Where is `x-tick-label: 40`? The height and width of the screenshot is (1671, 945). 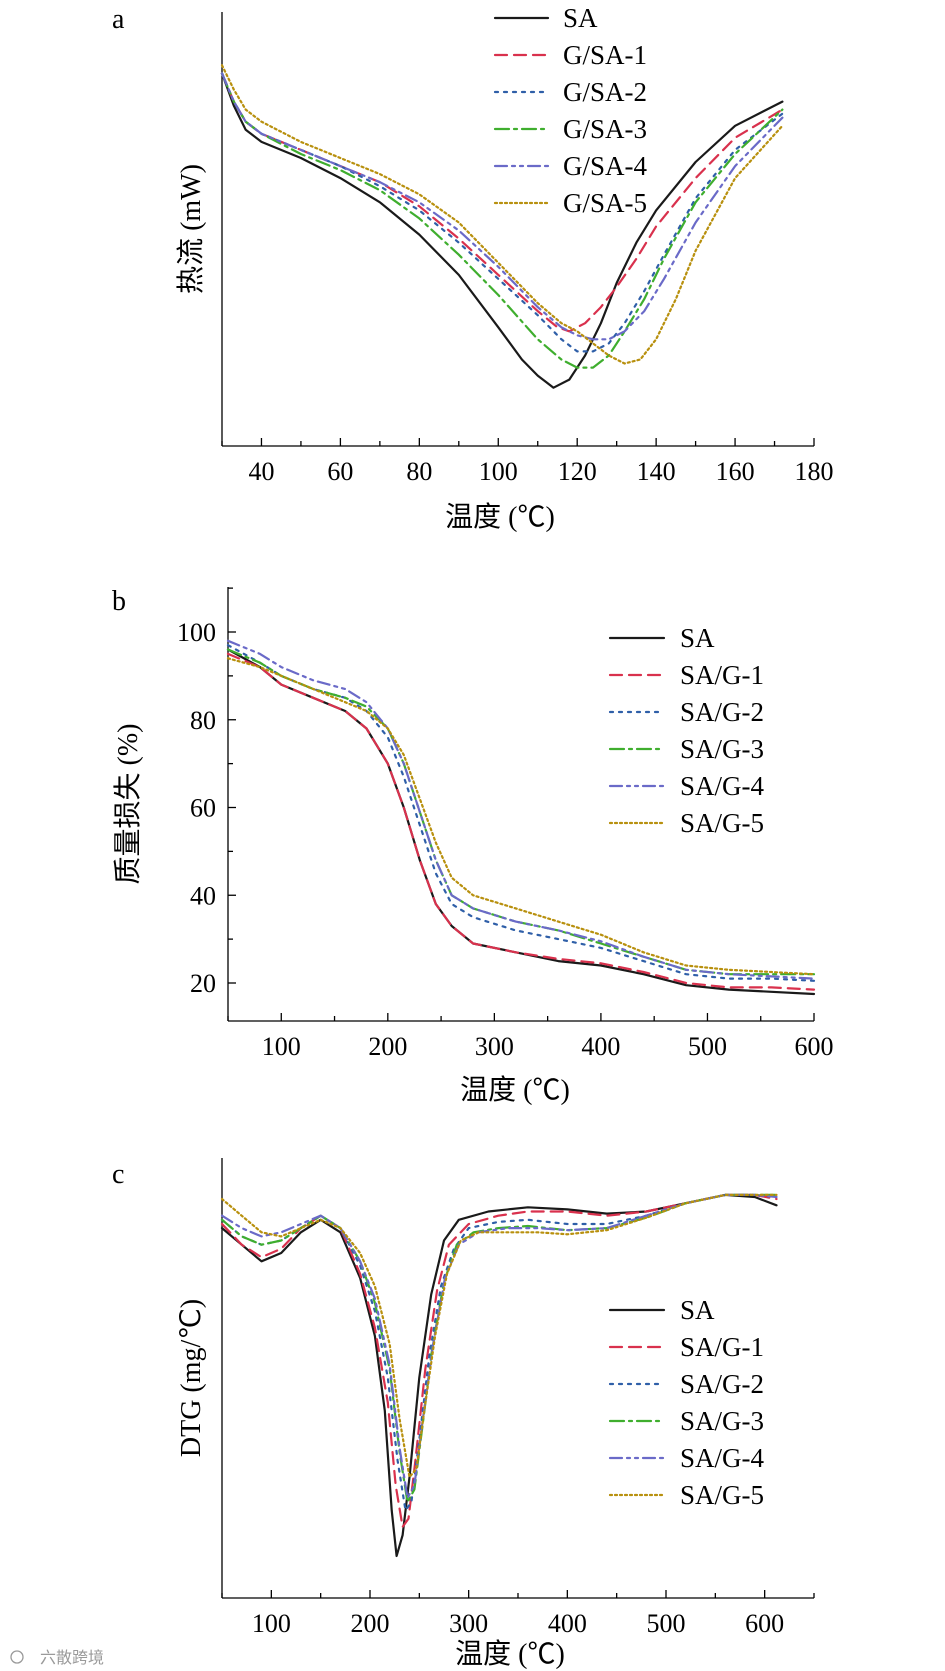
x-tick-label: 40 is located at coordinates (261, 471).